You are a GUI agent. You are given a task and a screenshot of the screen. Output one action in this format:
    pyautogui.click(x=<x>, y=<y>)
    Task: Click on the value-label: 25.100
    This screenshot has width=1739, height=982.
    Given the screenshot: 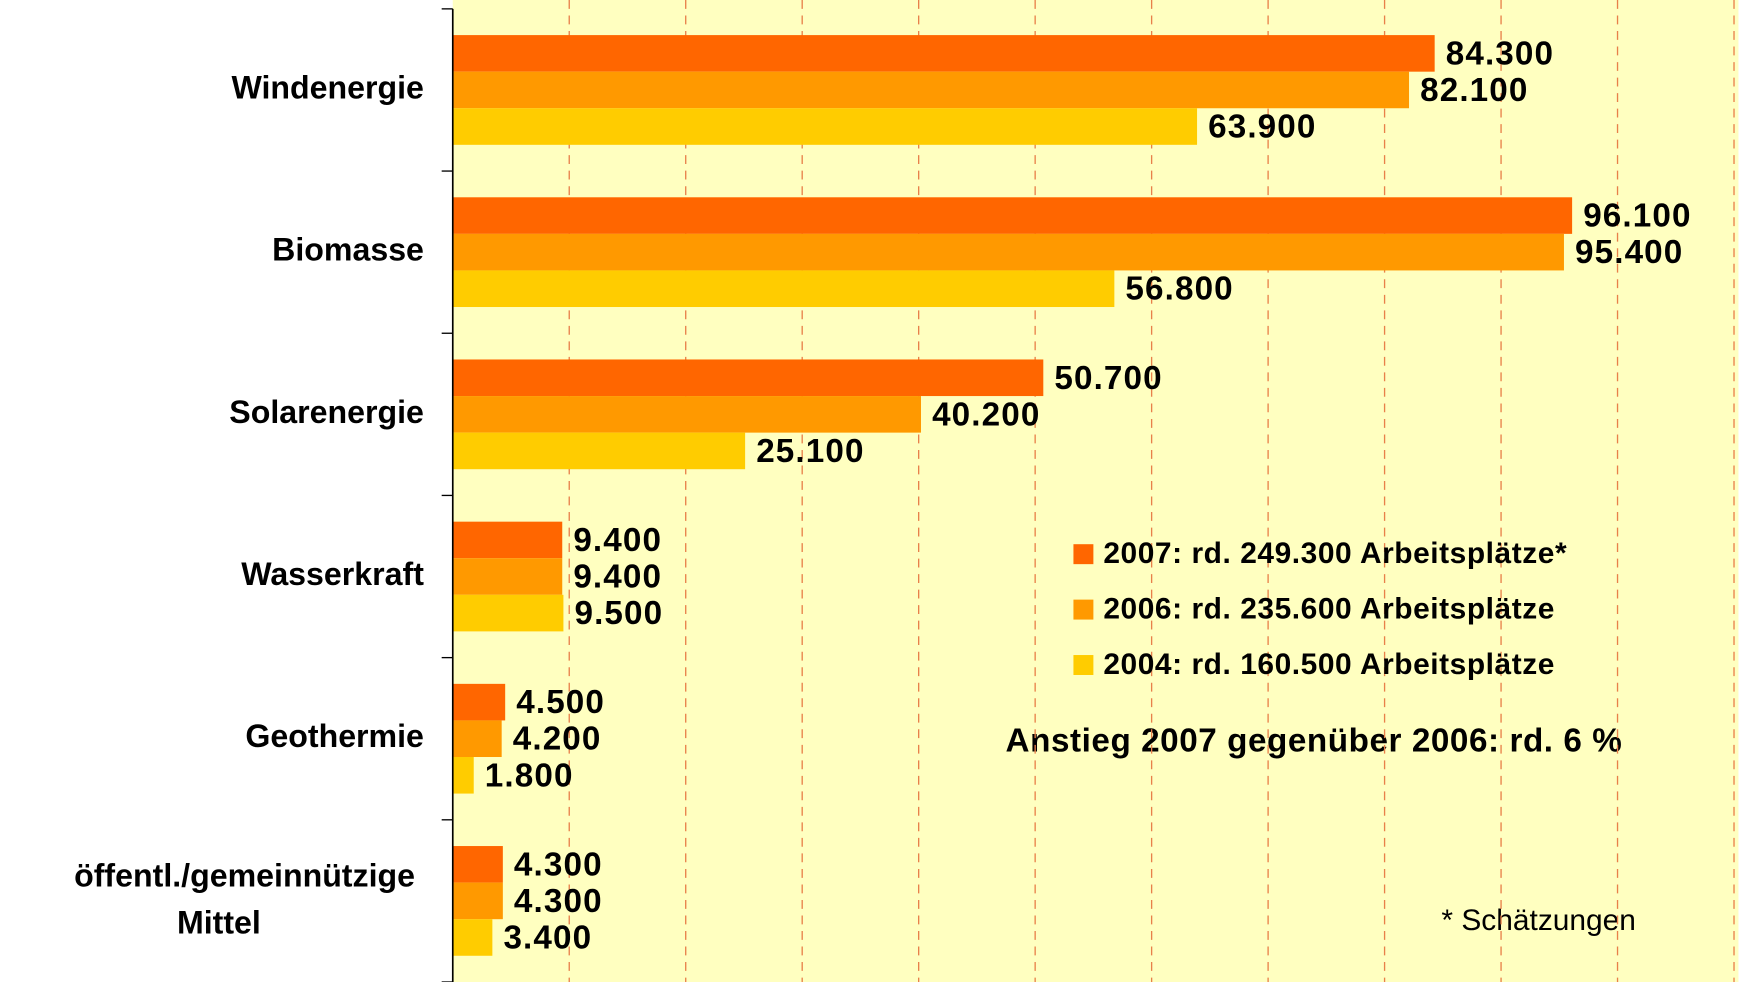 What is the action you would take?
    pyautogui.click(x=810, y=451)
    